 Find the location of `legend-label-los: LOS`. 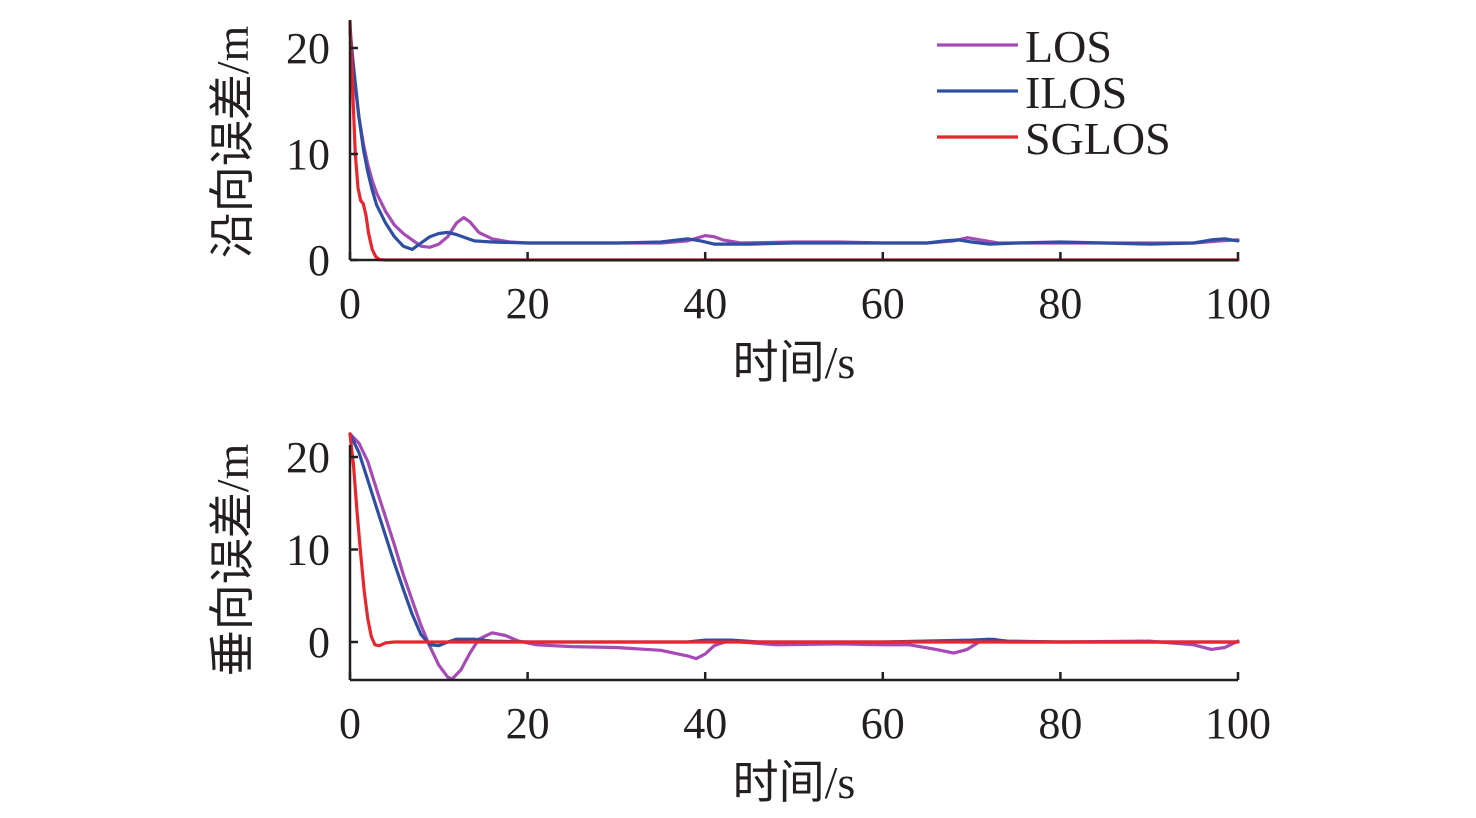

legend-label-los: LOS is located at coordinates (1068, 46).